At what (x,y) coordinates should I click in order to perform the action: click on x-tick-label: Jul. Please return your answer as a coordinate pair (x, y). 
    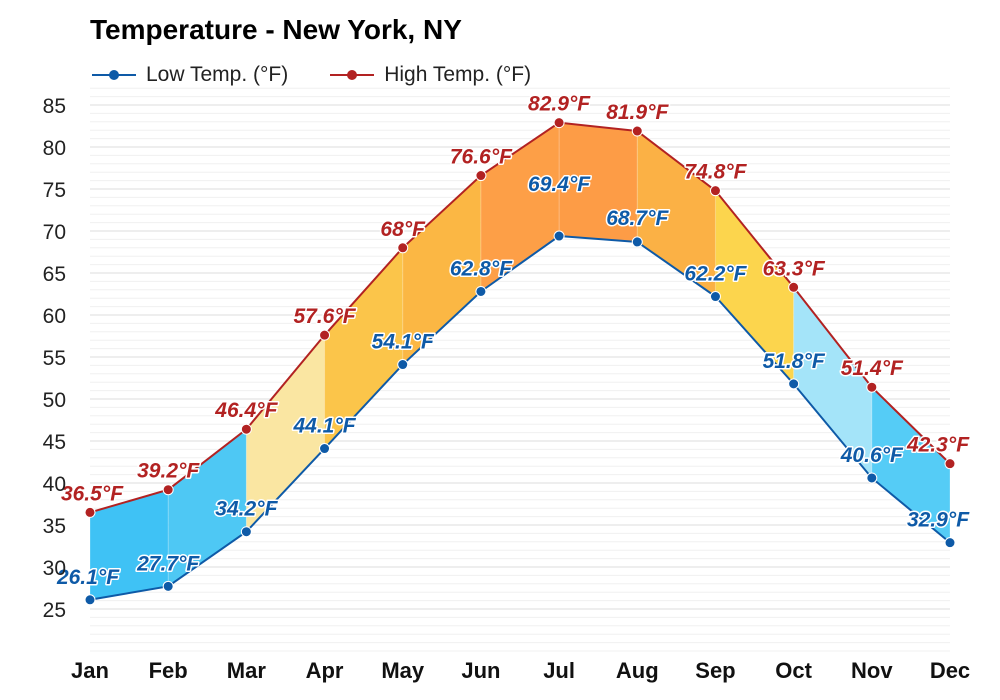
    Looking at the image, I should click on (559, 670).